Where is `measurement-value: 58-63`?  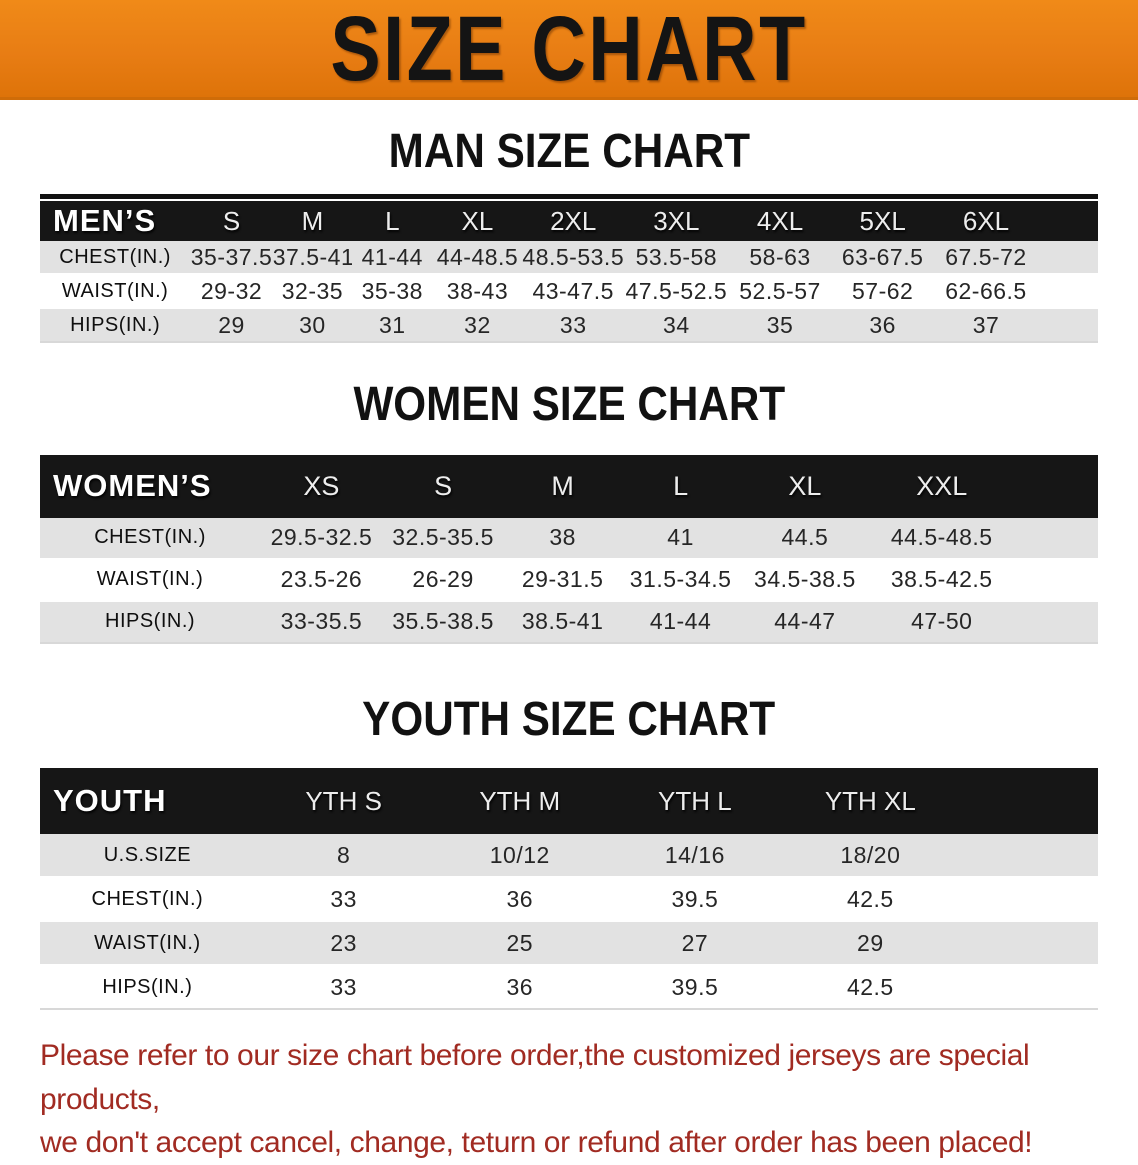 measurement-value: 58-63 is located at coordinates (780, 258).